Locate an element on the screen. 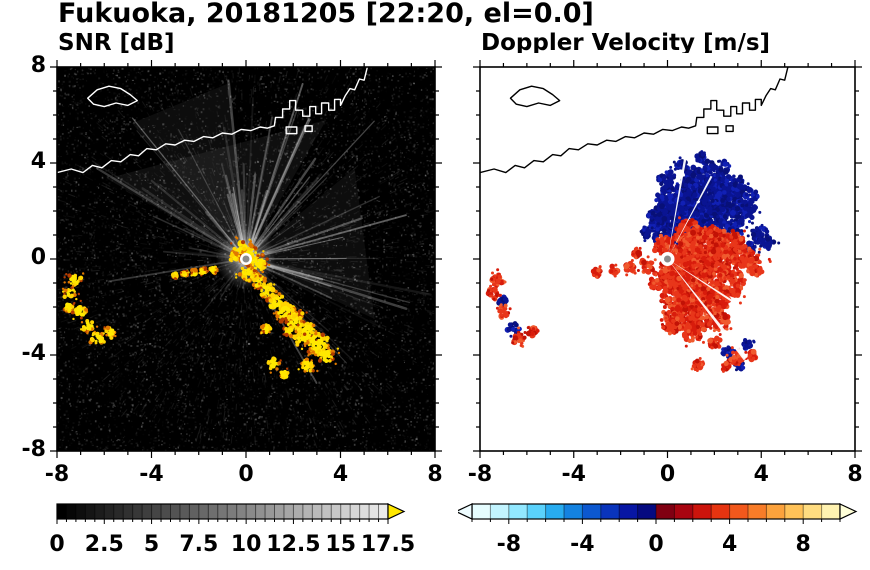 The image size is (870, 570). snr-colorbar-tick-label: 0 is located at coordinates (57, 544).